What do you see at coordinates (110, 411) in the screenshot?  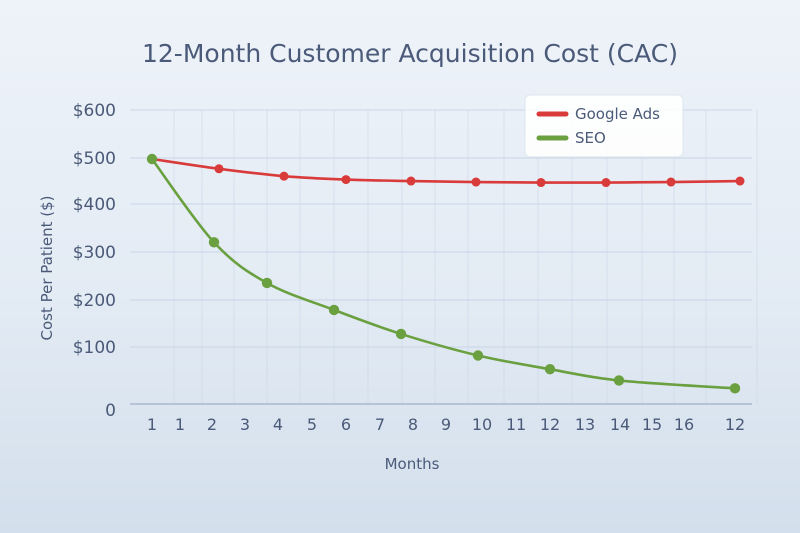 I see `y-tick-label: 0` at bounding box center [110, 411].